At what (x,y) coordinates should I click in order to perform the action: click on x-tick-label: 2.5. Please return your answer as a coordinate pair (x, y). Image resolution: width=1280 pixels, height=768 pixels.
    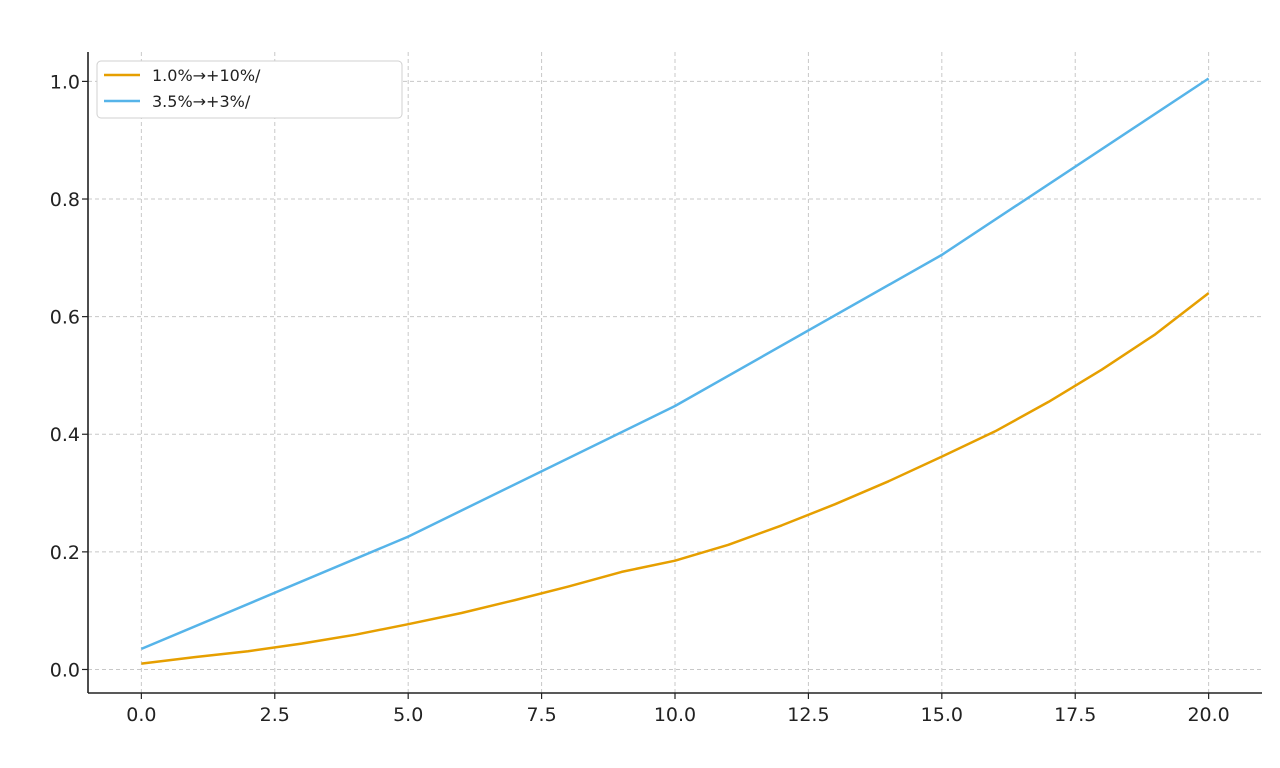
    Looking at the image, I should click on (275, 715).